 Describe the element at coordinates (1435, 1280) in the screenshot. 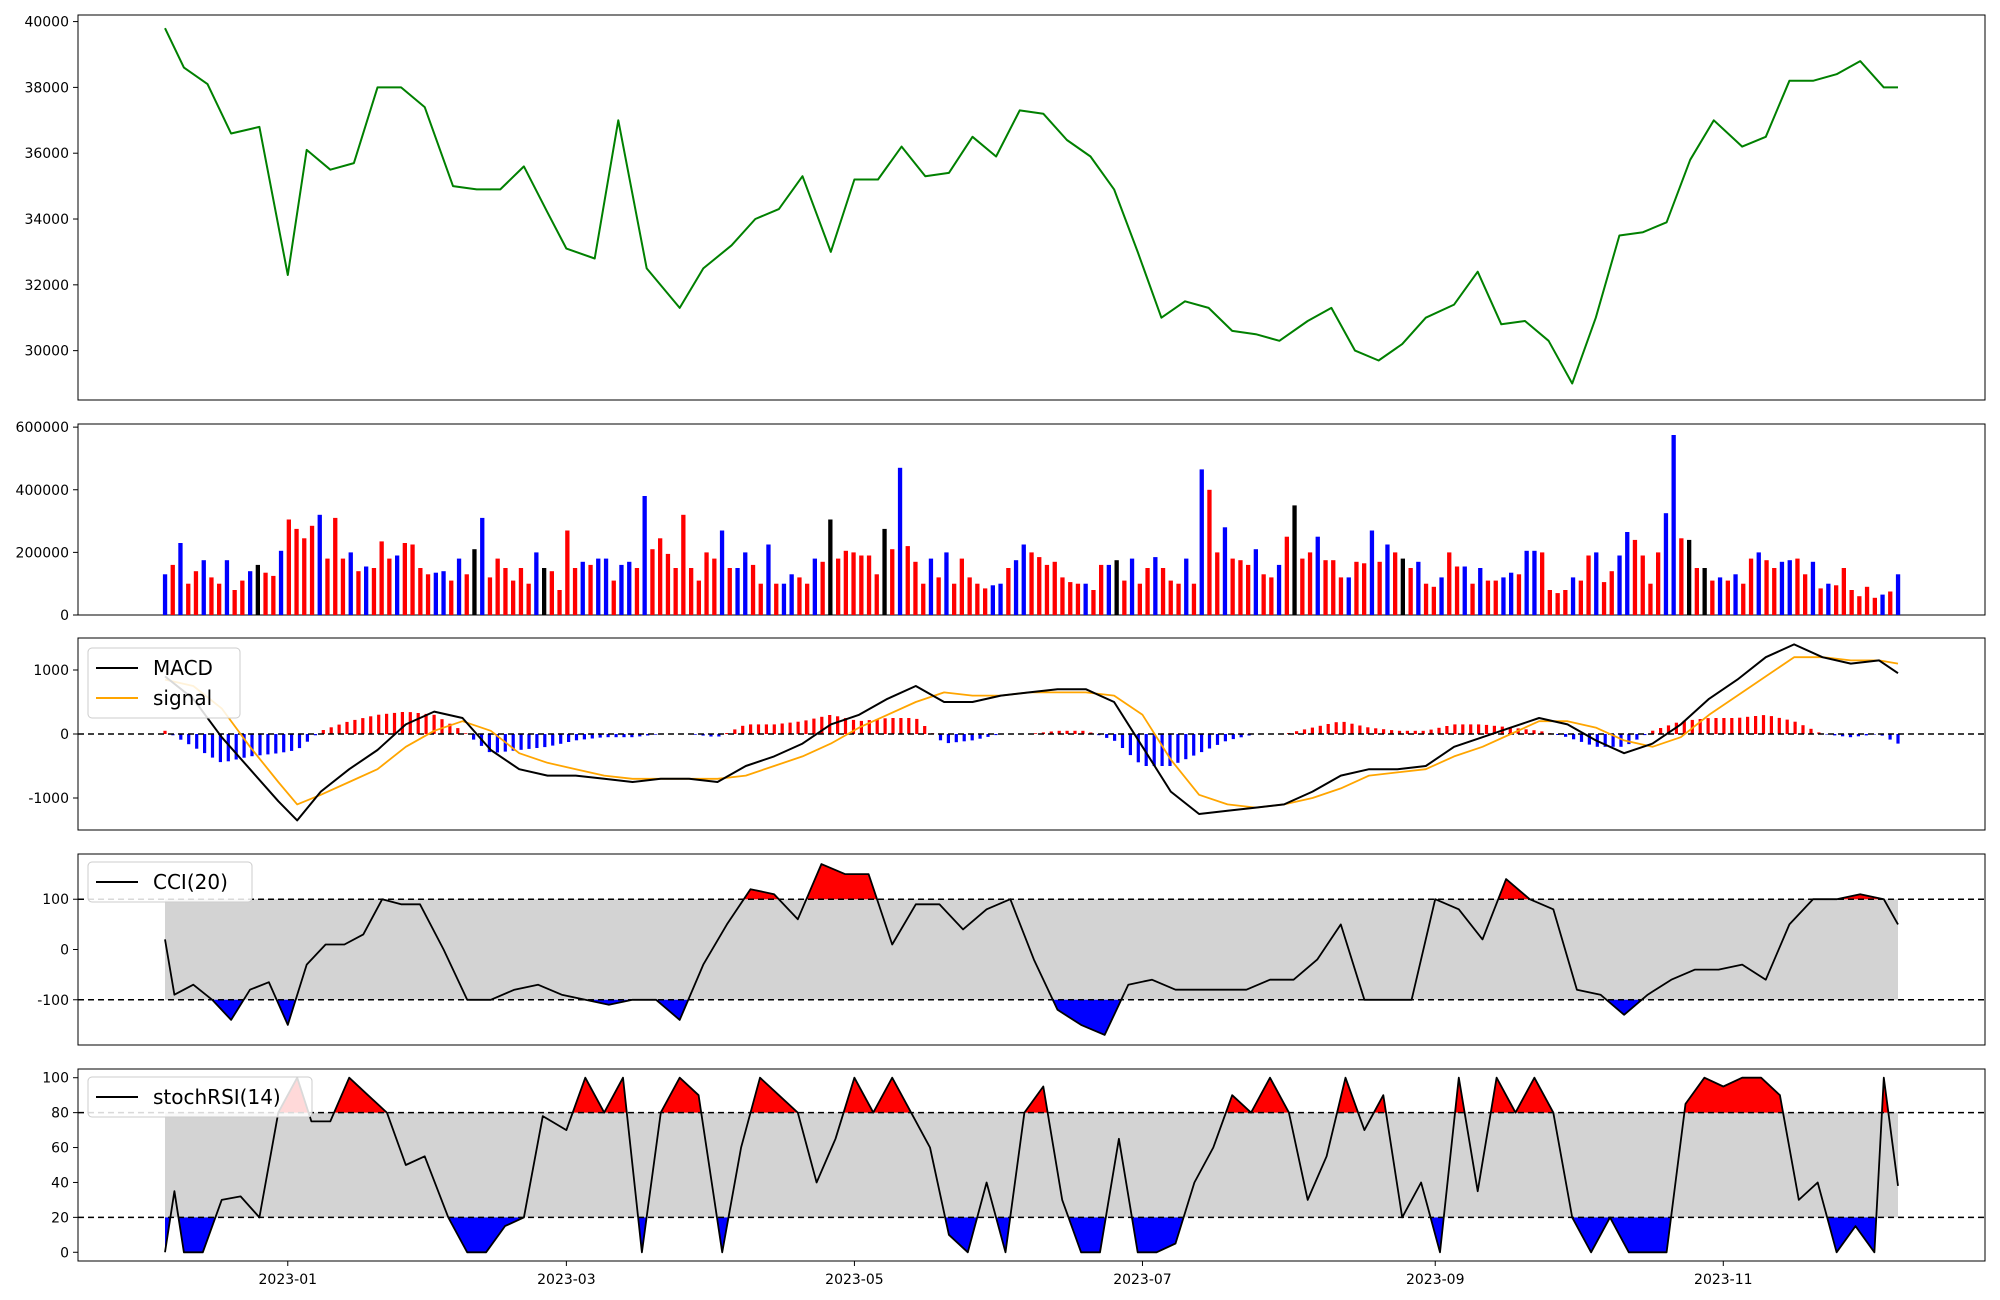

I see `xtick-label: 2023-09` at that location.